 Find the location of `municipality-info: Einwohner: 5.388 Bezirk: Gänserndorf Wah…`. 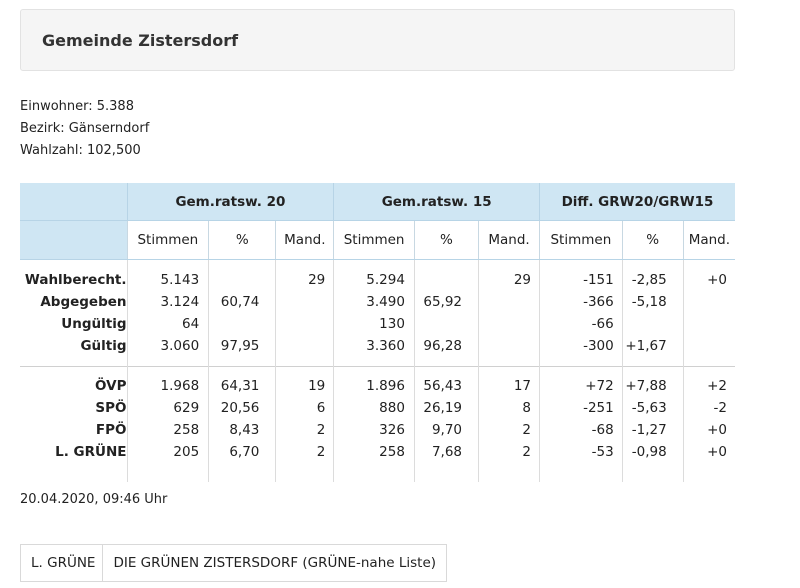

municipality-info: Einwohner: 5.388 Bezirk: Gänserndorf Wah… is located at coordinates (84, 129).